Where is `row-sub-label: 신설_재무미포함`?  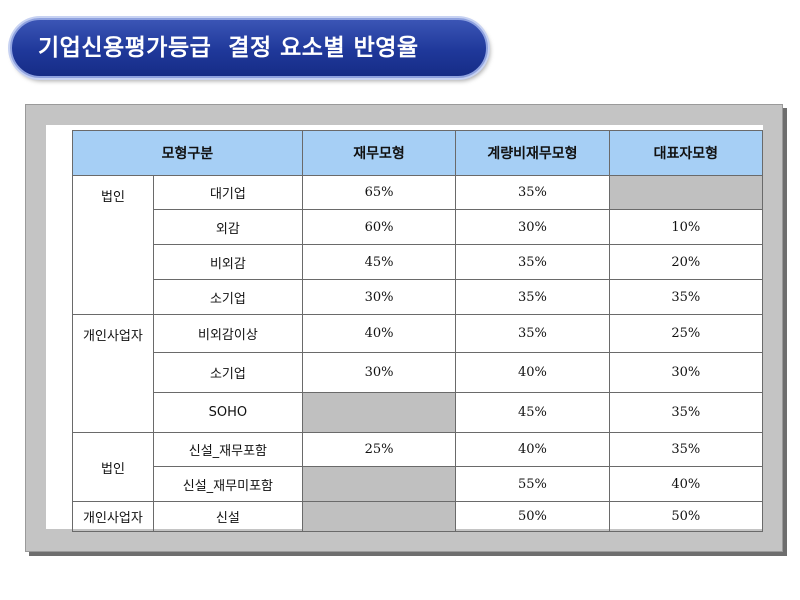 row-sub-label: 신설_재무미포함 is located at coordinates (227, 484).